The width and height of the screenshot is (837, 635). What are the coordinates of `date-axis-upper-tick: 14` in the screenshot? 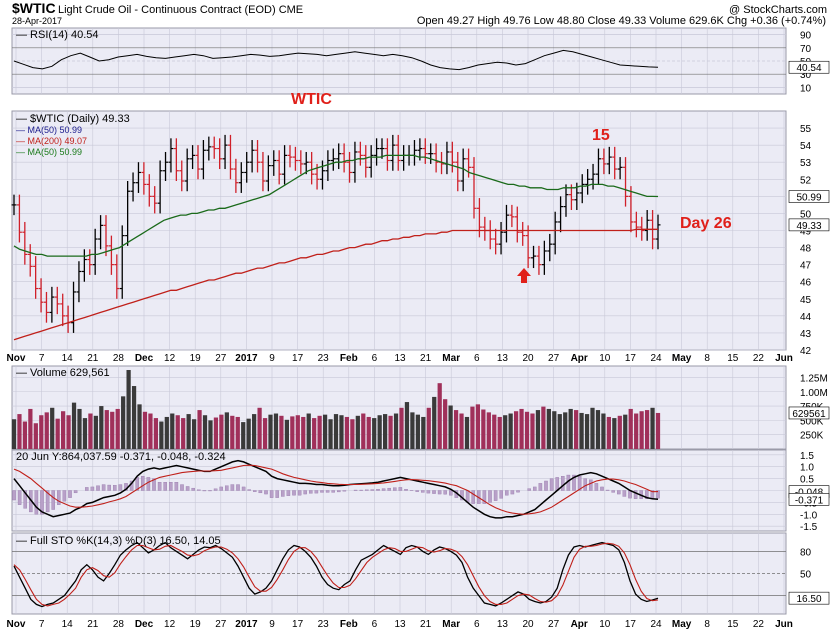 It's located at (68, 358).